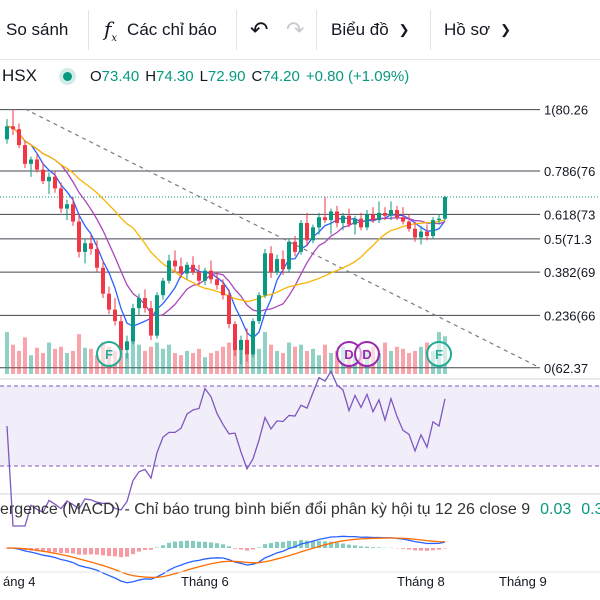 The height and width of the screenshot is (600, 600). What do you see at coordinates (370, 30) in the screenshot?
I see `chart-type-button: Biểu đồ ❯` at bounding box center [370, 30].